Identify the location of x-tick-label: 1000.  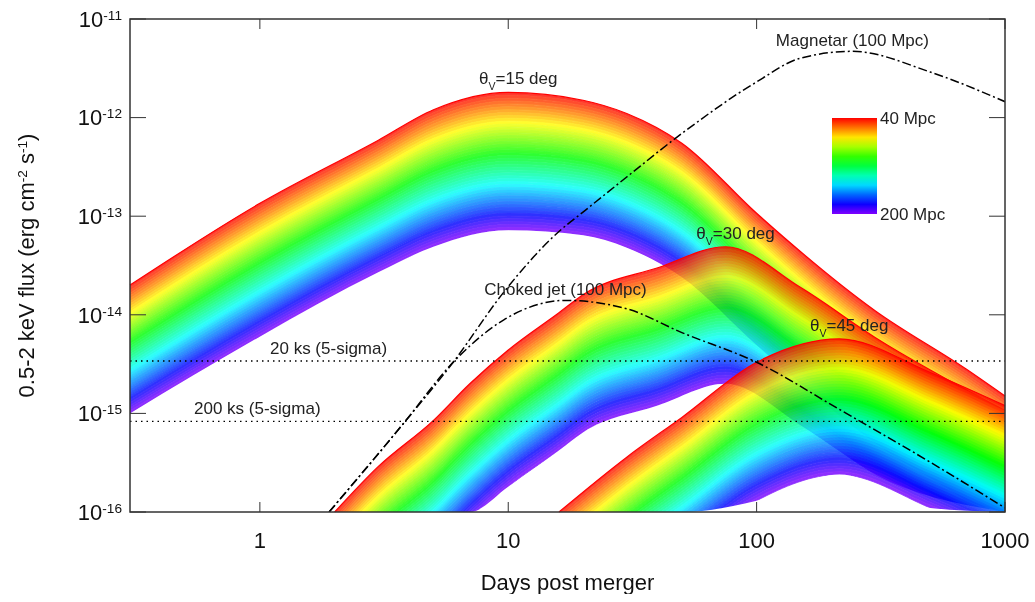
(1005, 540).